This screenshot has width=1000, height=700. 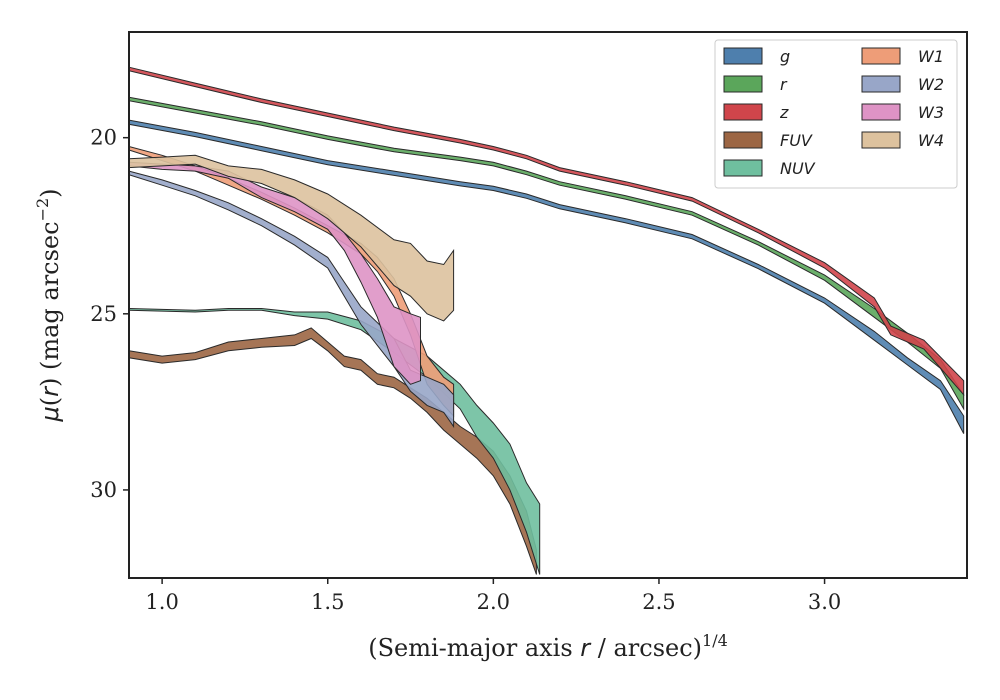 I want to click on legend-label-r: r, so click(x=784, y=84).